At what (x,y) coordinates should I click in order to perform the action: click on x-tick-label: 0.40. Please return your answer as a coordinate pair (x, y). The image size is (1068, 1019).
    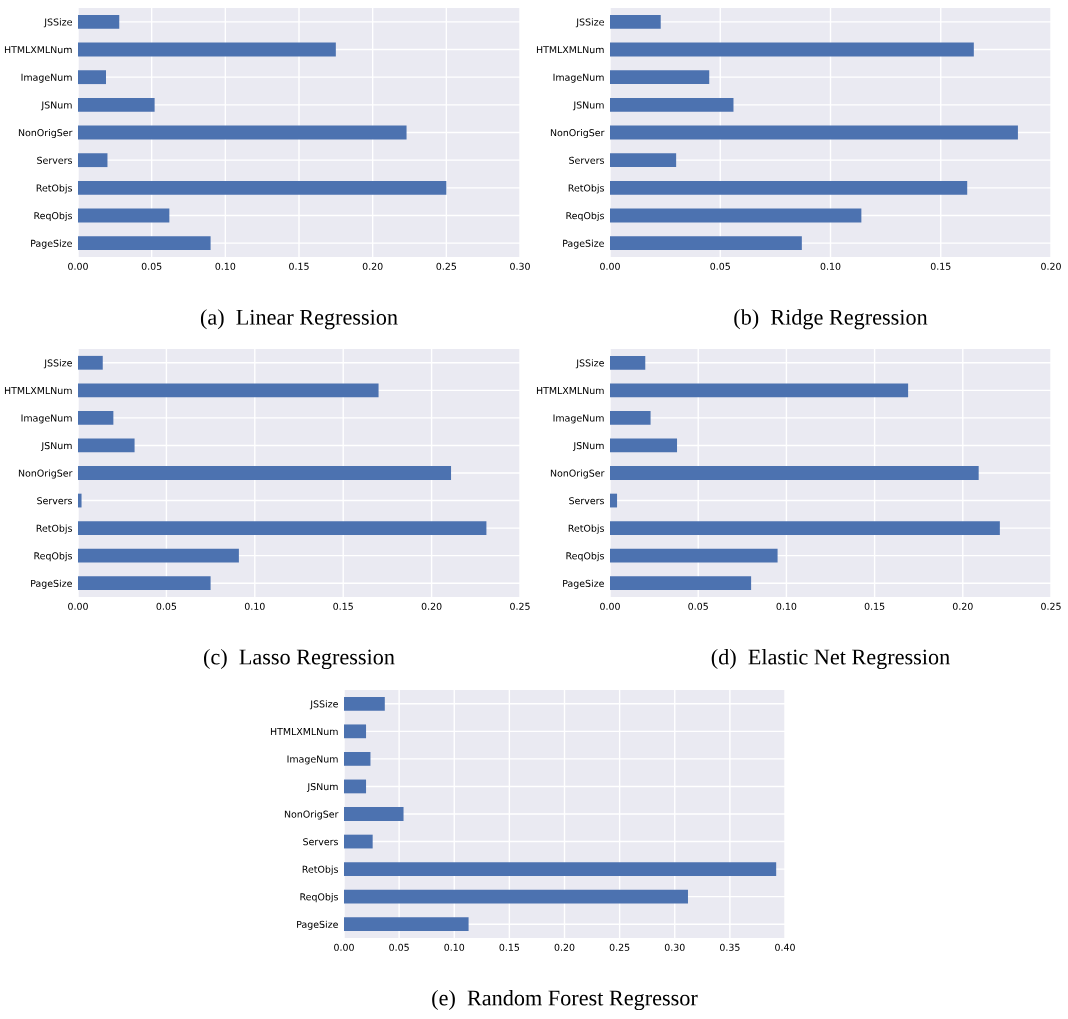
    Looking at the image, I should click on (785, 947).